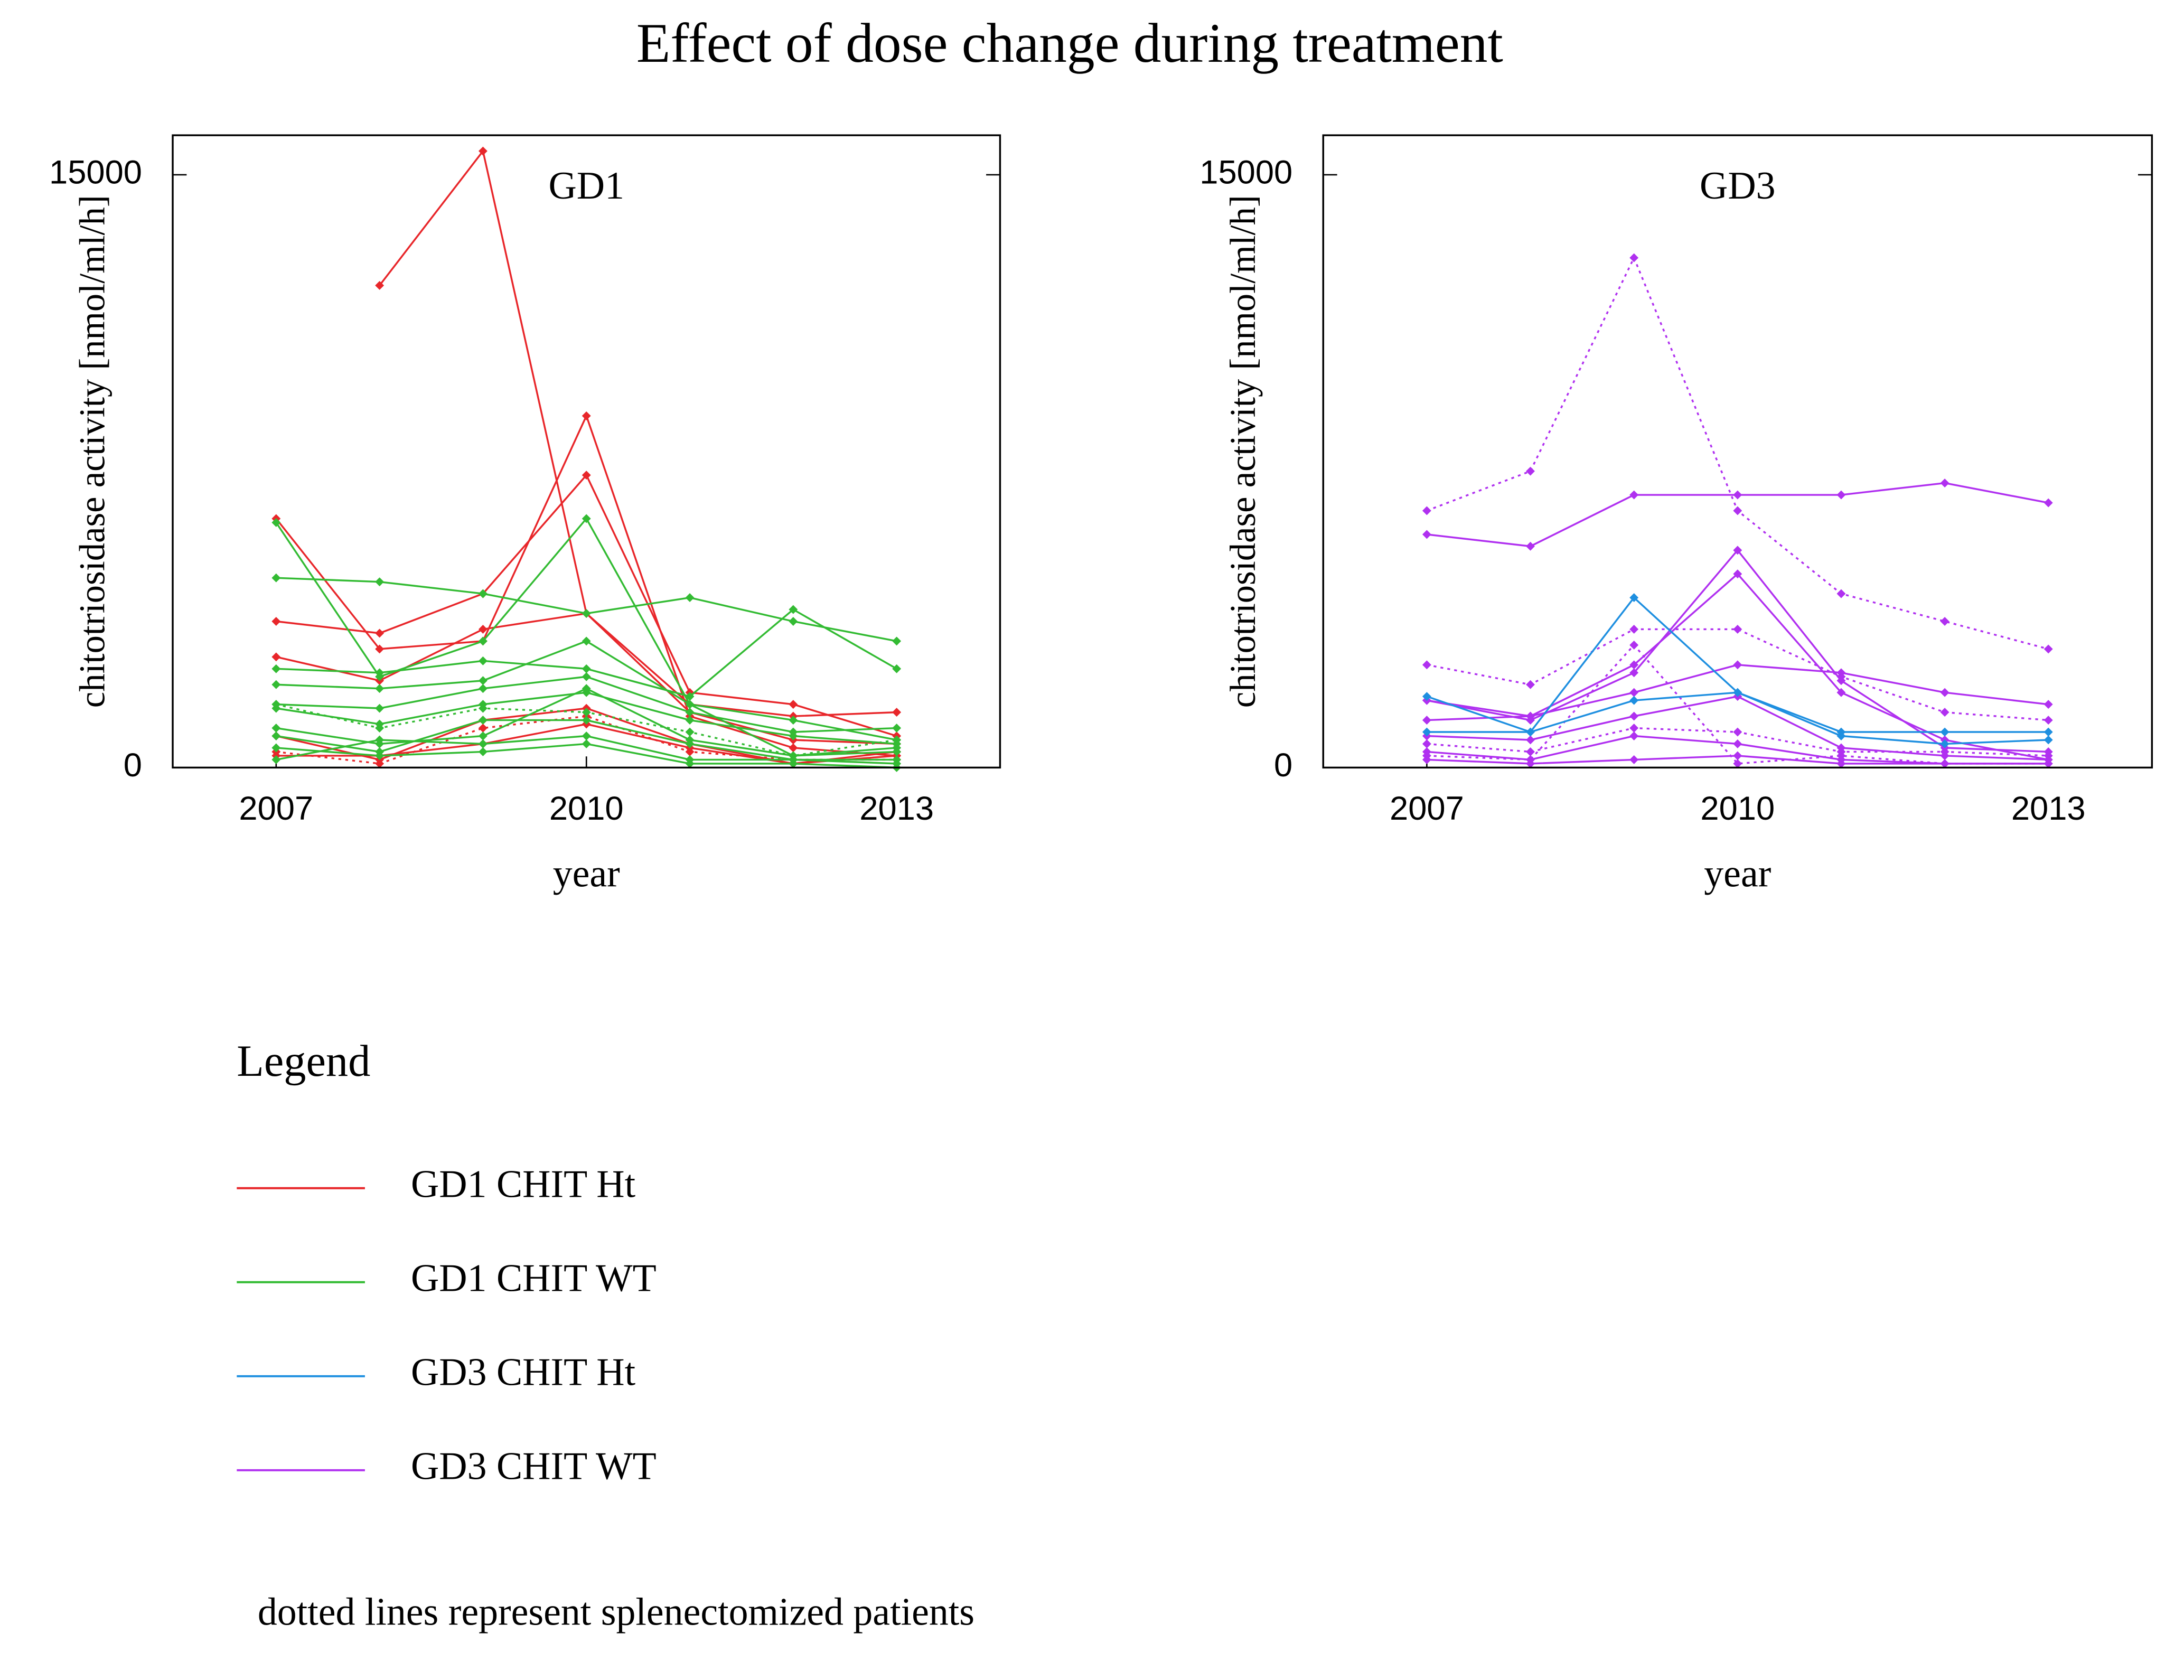  What do you see at coordinates (523, 1184) in the screenshot?
I see `legend-label: GD1 CHIT Ht` at bounding box center [523, 1184].